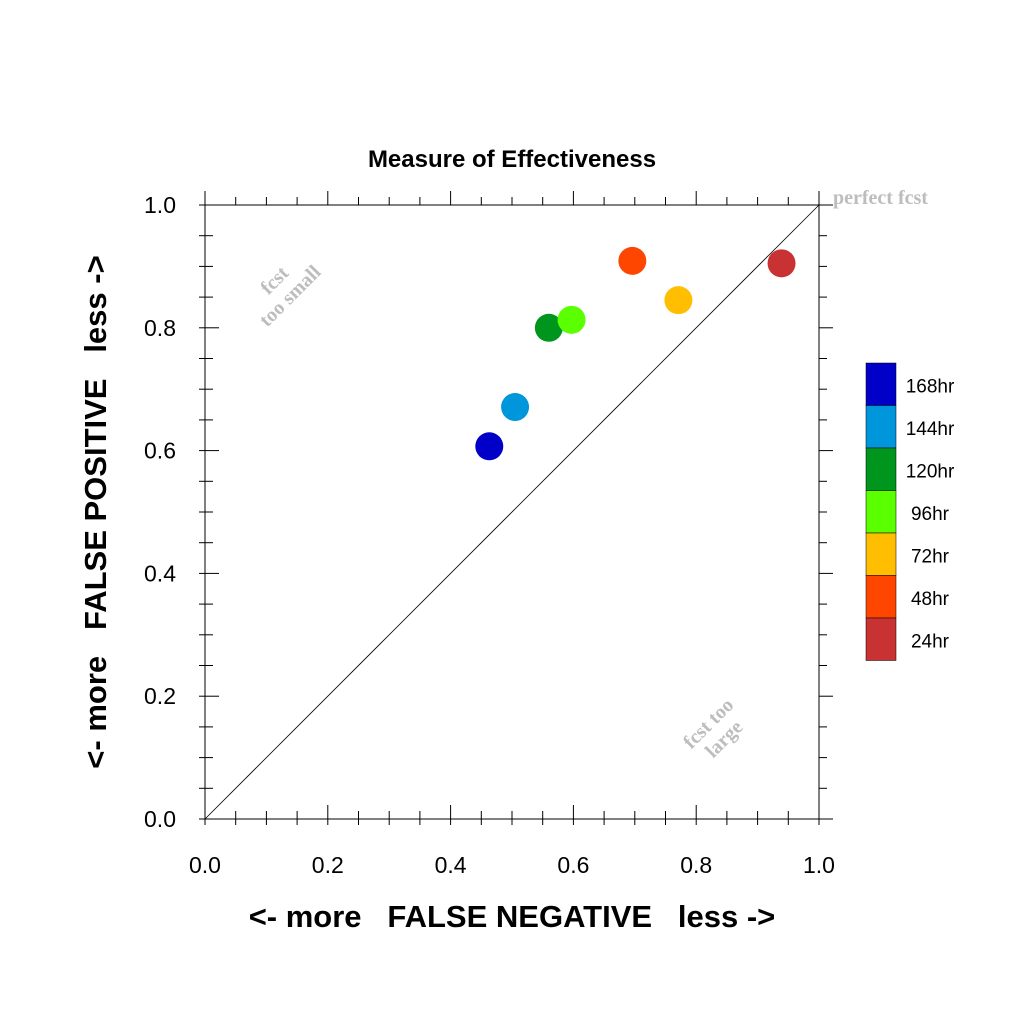 This screenshot has width=1024, height=1024. Describe the element at coordinates (930, 514) in the screenshot. I see `legend-label-96hr: 96hr` at that location.